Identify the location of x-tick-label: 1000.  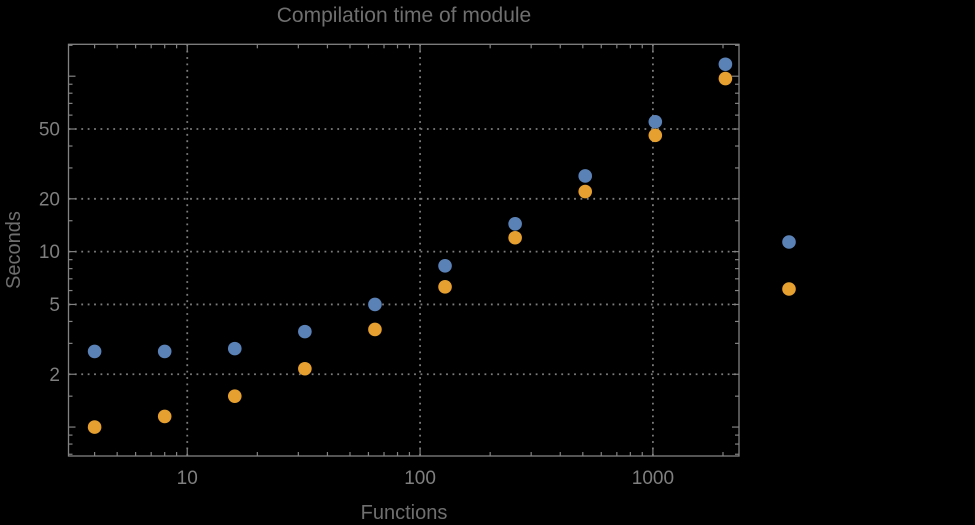
(653, 478).